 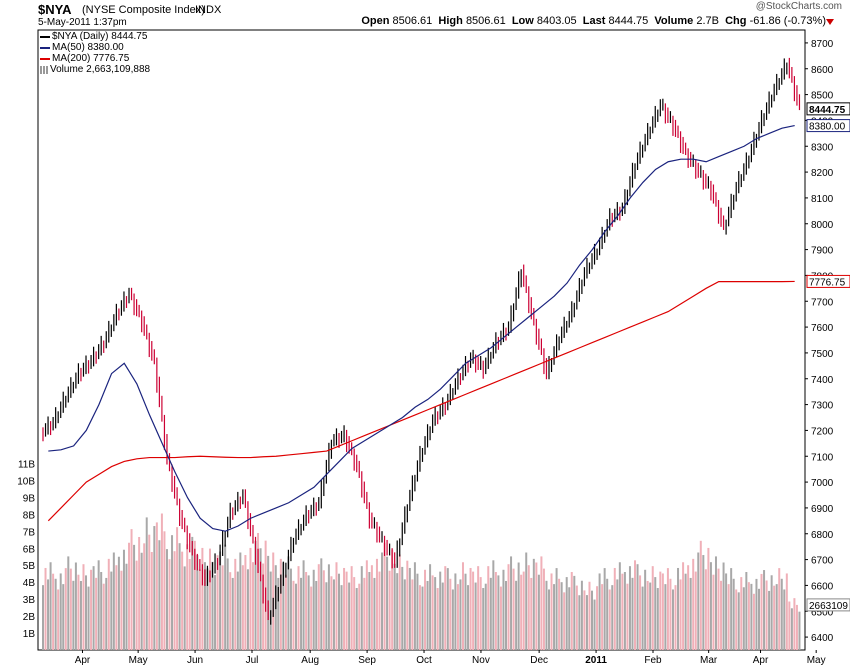 What do you see at coordinates (412, 21) in the screenshot?
I see `open-value: 8506.61` at bounding box center [412, 21].